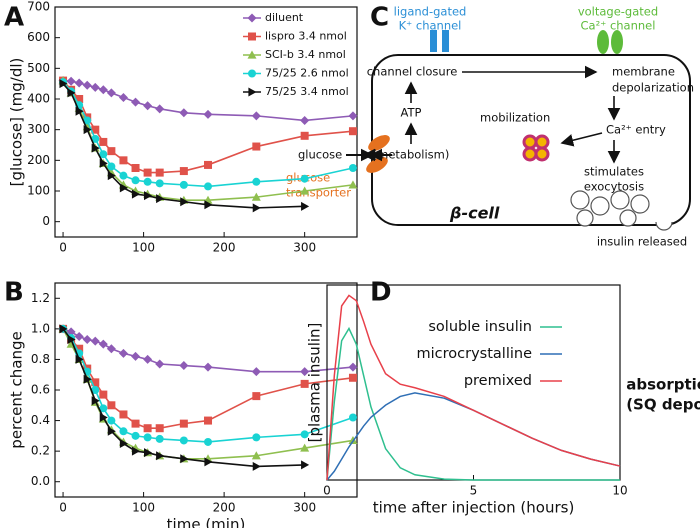  What do you see at coordinates (40, 298) in the screenshot?
I see `y-tick-label: 1.2` at bounding box center [40, 298].